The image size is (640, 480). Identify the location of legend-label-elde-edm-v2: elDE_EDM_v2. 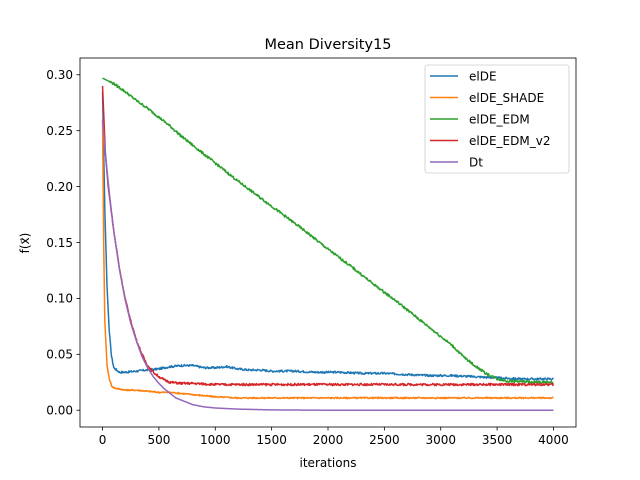
(509, 141).